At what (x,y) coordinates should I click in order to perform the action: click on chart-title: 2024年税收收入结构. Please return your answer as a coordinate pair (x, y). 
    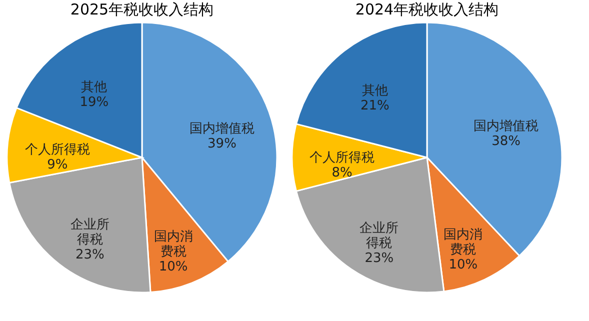
    Looking at the image, I should click on (427, 9).